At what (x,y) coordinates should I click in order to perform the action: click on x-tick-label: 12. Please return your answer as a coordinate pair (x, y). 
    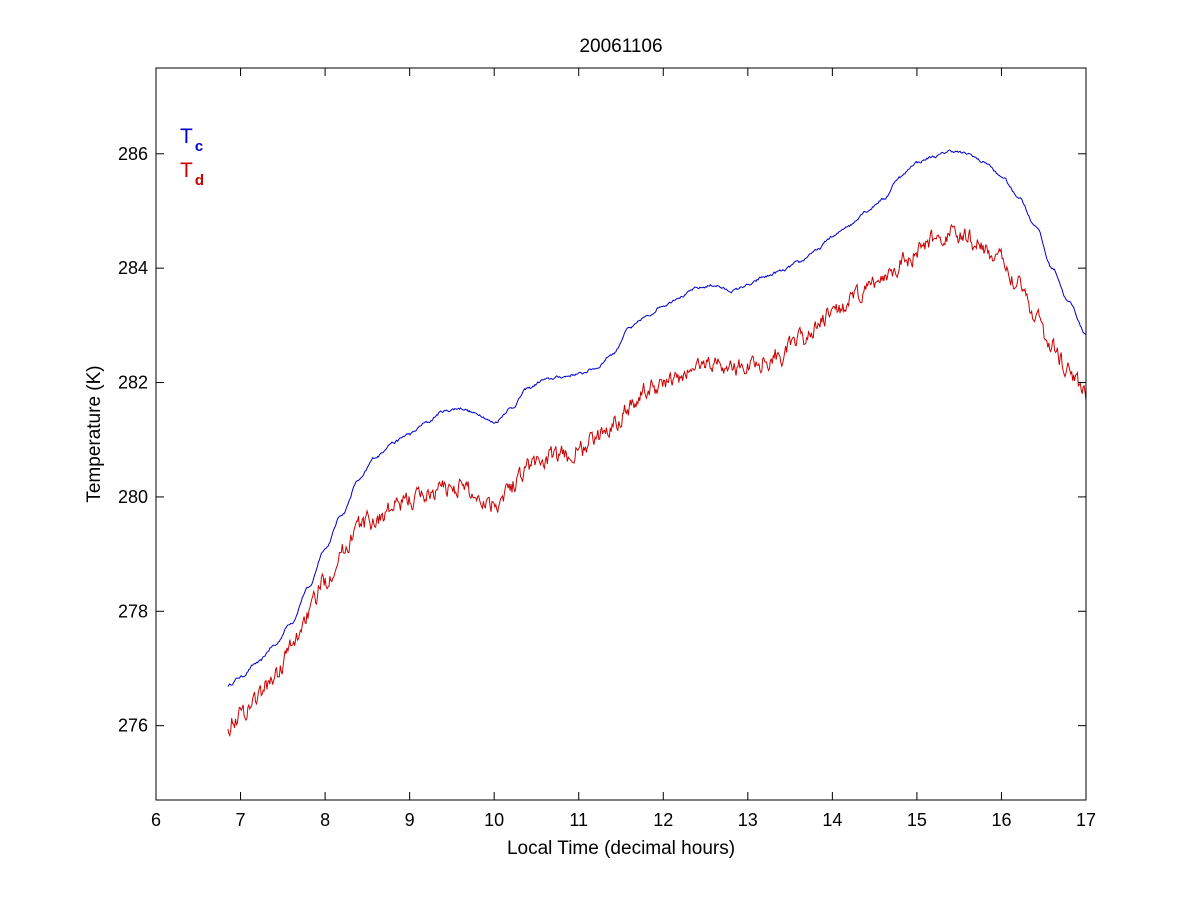
    Looking at the image, I should click on (663, 820).